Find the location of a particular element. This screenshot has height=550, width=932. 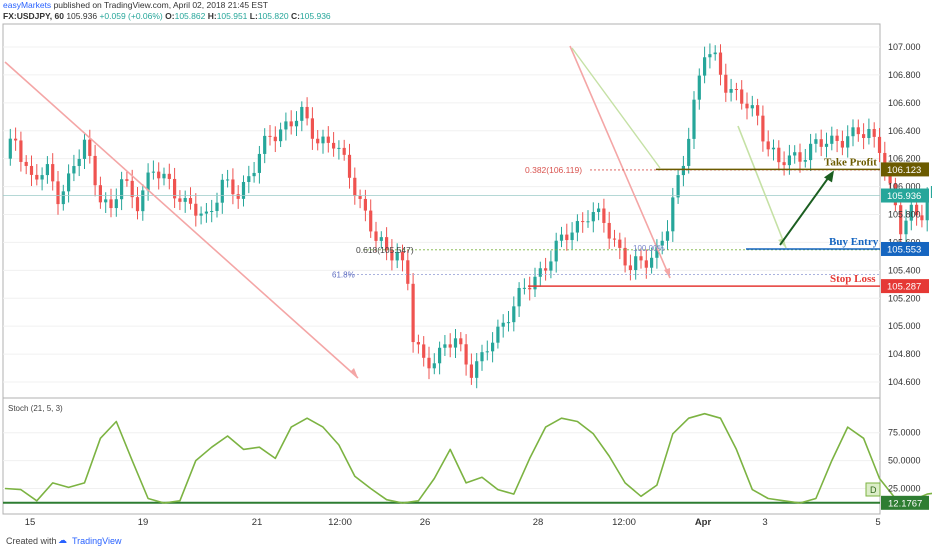

price-tick-label: 106.000 is located at coordinates (904, 187).